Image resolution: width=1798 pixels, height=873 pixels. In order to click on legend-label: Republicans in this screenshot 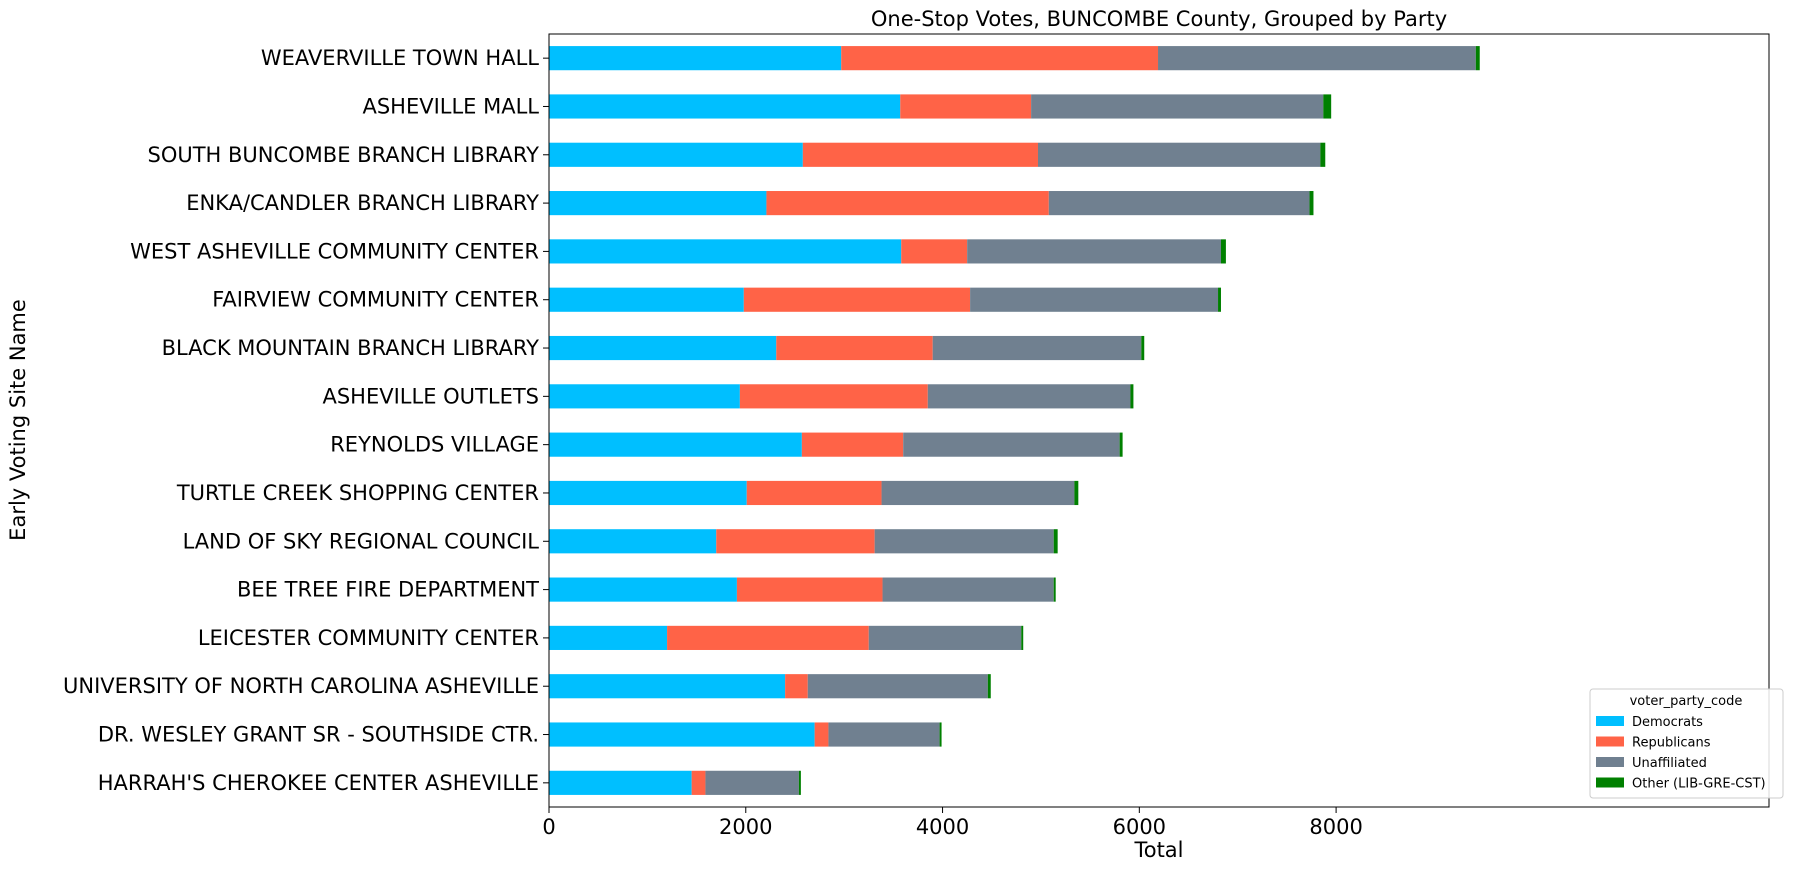, I will do `click(1671, 743)`.